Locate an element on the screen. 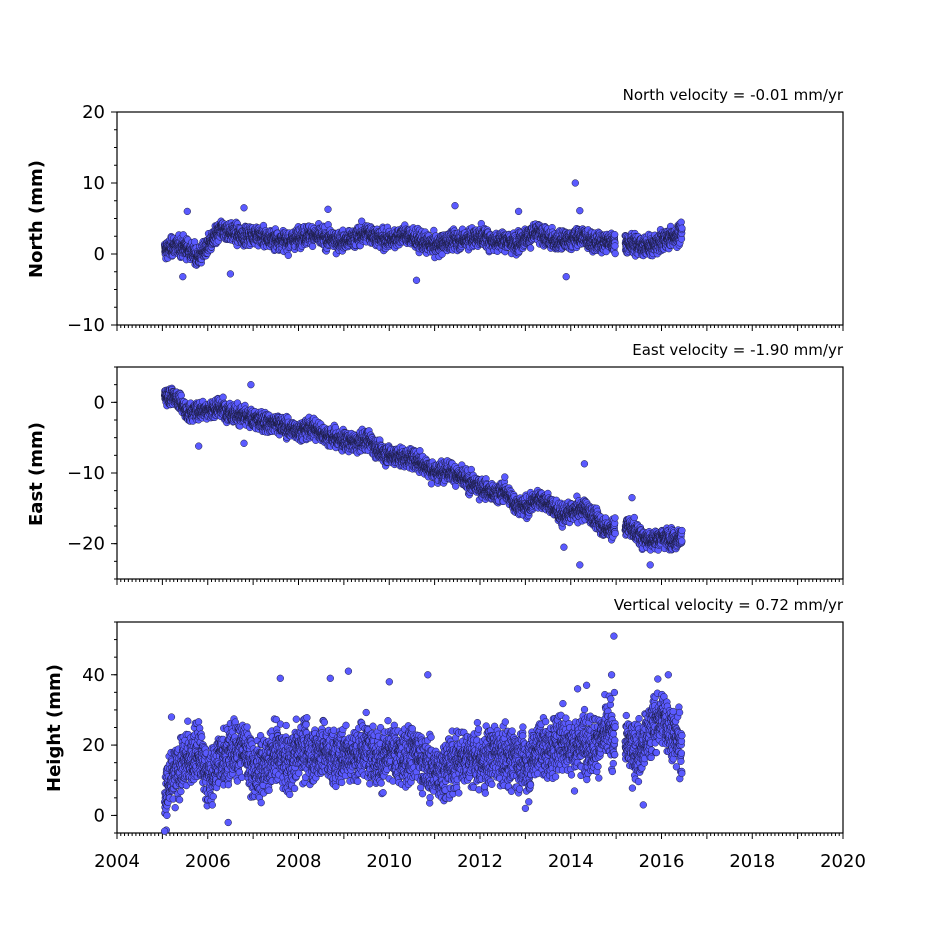 The height and width of the screenshot is (937, 937). y-tick-label: −20 is located at coordinates (86, 544).